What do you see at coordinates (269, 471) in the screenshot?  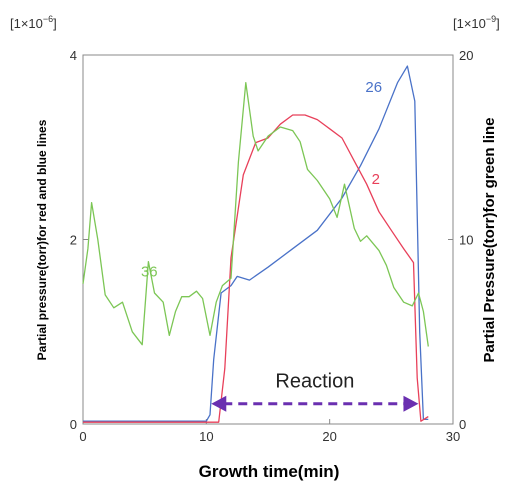 I see `x-axis-title: Growth time(min)` at bounding box center [269, 471].